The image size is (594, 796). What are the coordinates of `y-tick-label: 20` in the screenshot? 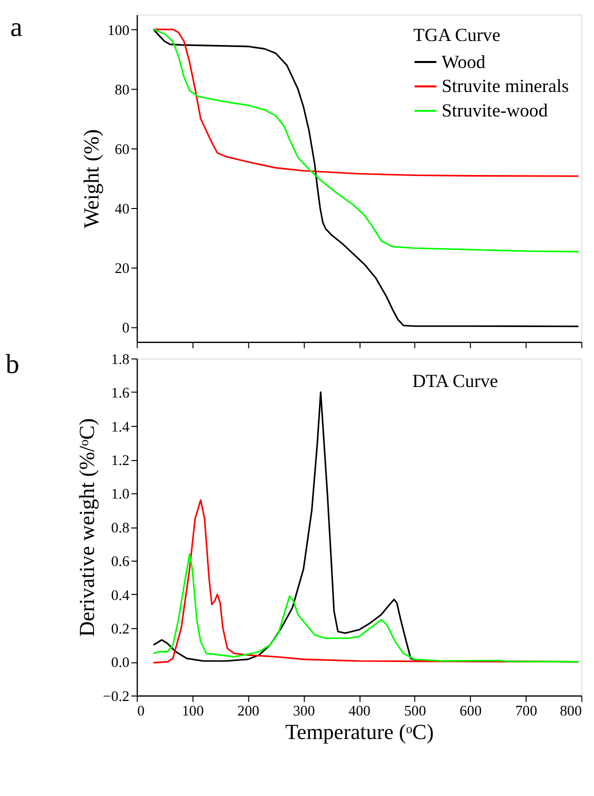 It's located at (122, 268).